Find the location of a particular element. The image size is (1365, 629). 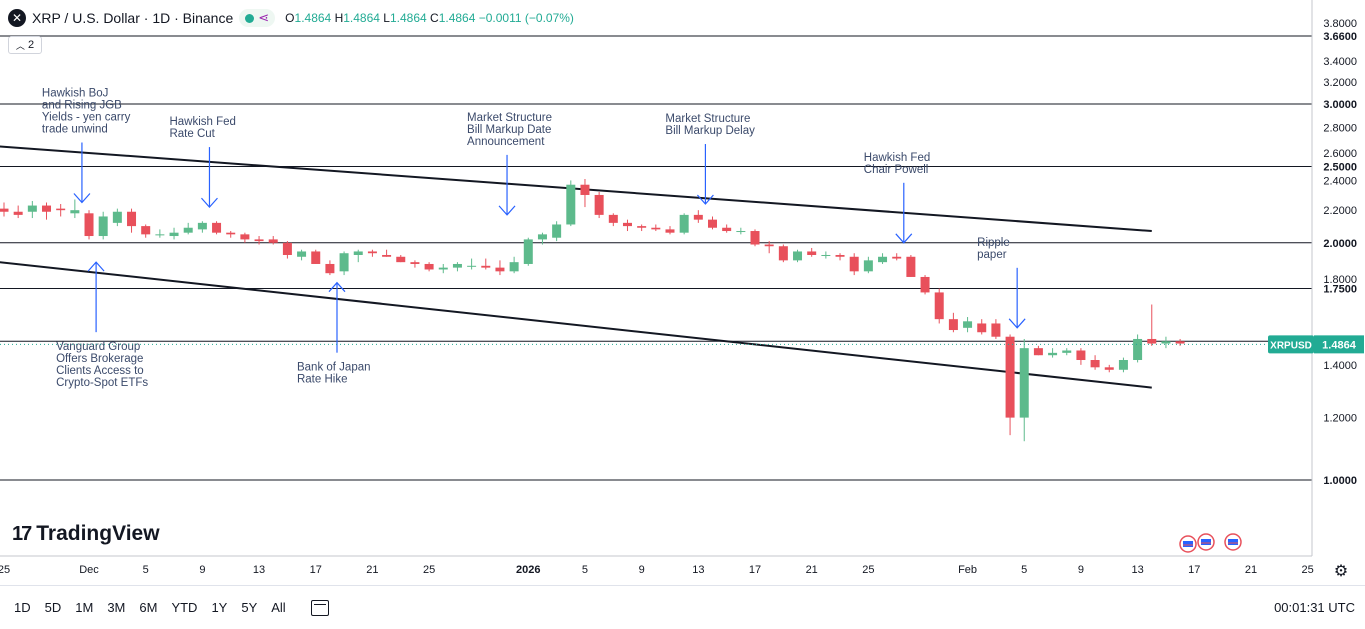

time-tick-label: 5 is located at coordinates (585, 570).